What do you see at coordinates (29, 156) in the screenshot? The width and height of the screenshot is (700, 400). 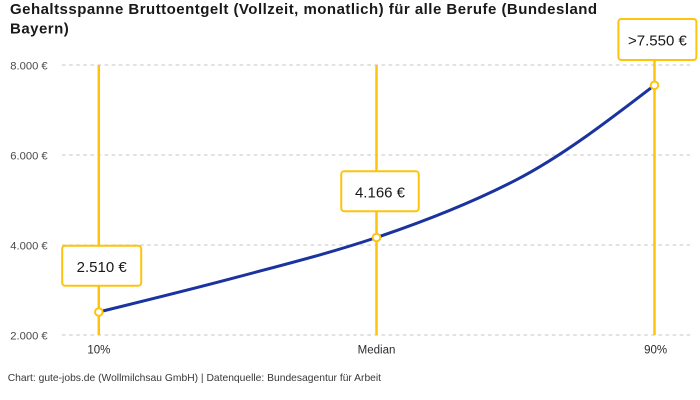 I see `svg-text: 6.000 €` at bounding box center [29, 156].